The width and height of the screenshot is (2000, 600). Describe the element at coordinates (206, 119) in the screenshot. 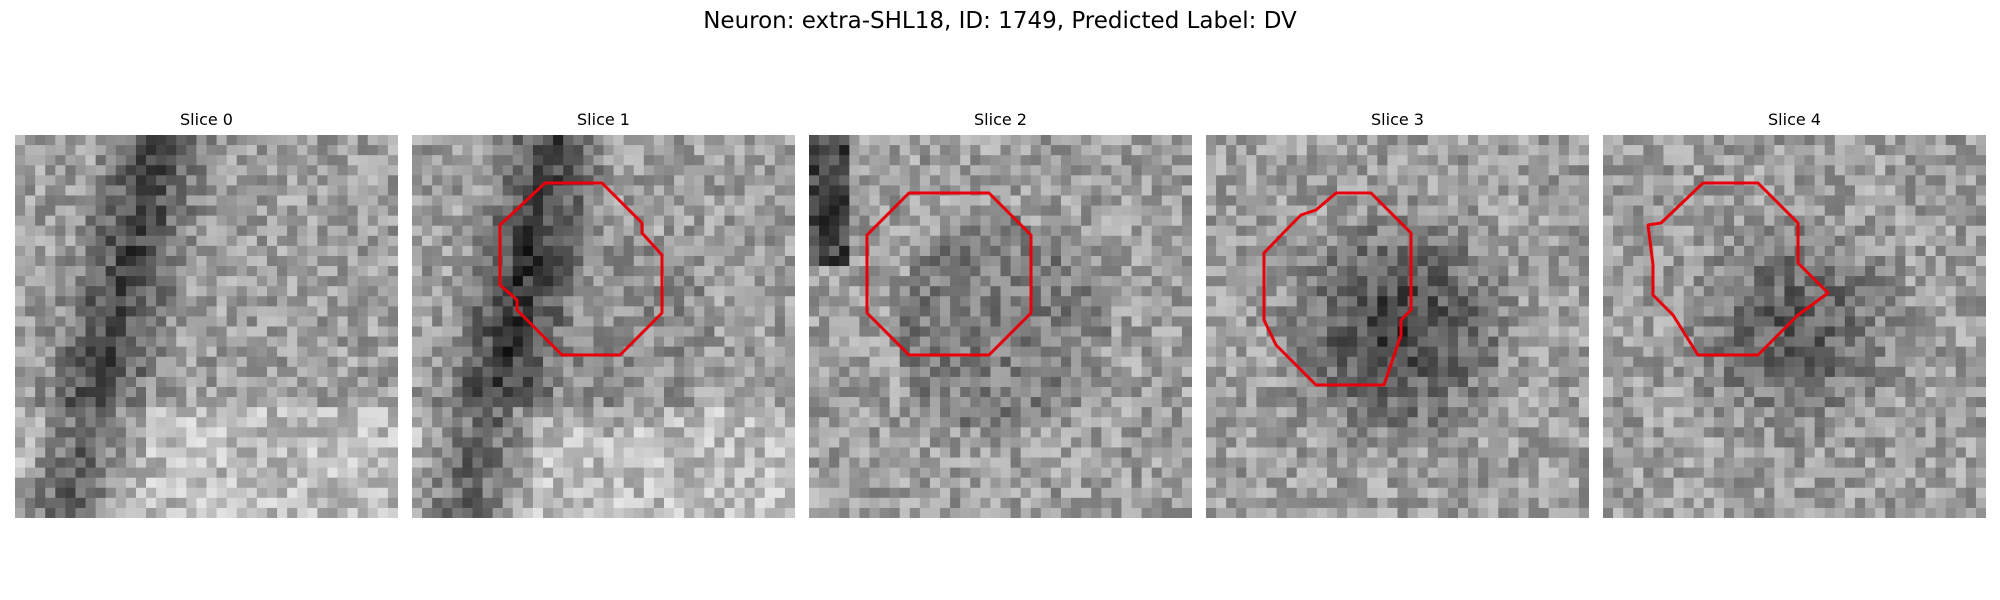

I see `slice-title: Slice 0` at that location.